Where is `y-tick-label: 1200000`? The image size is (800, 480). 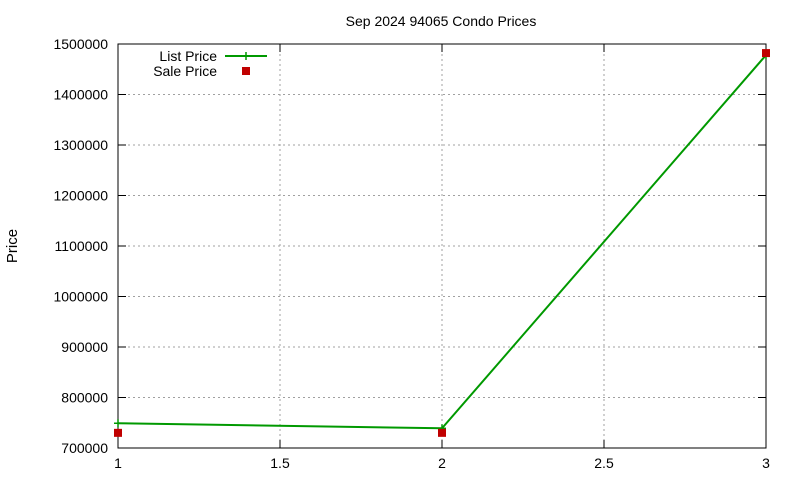 y-tick-label: 1200000 is located at coordinates (80, 196).